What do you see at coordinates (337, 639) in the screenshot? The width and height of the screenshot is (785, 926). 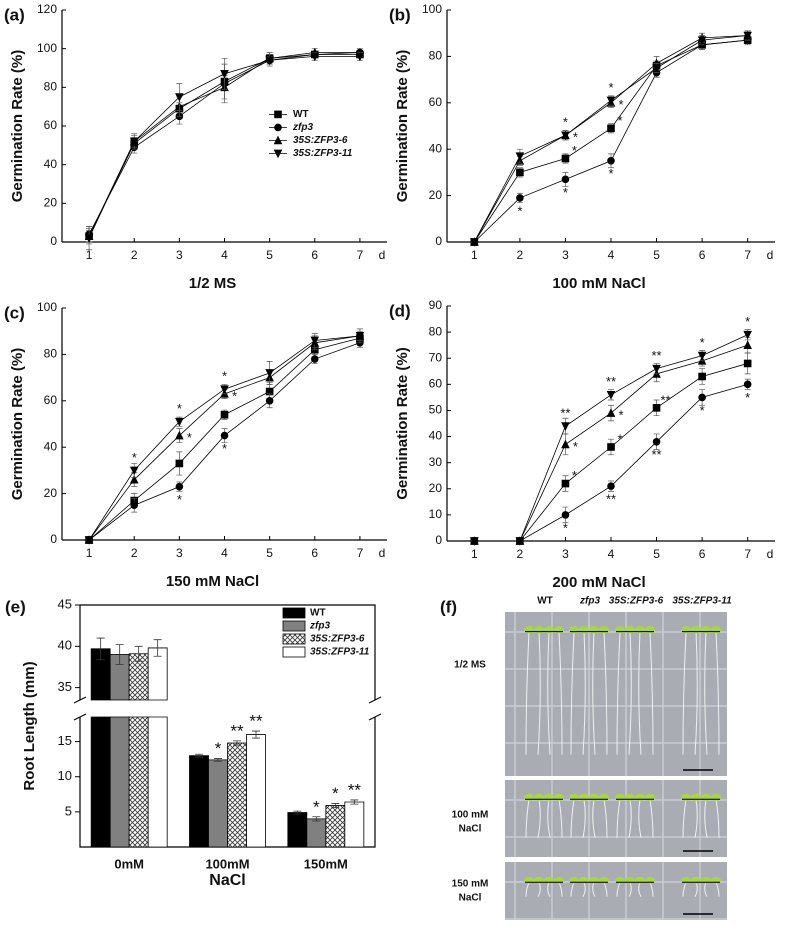 I see `legend-label: 35S:ZFP3-6` at bounding box center [337, 639].